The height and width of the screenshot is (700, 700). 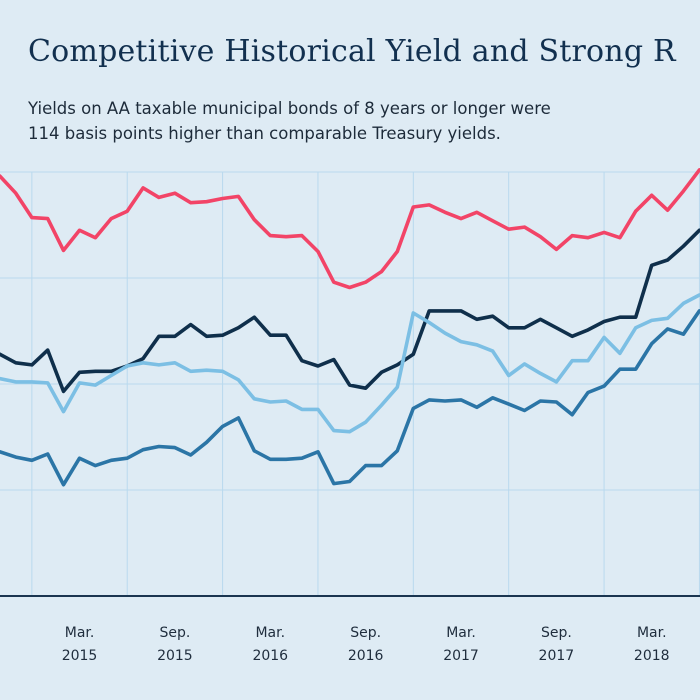 What do you see at coordinates (461, 633) in the screenshot?
I see `x-tick-month-5: Mar.` at bounding box center [461, 633].